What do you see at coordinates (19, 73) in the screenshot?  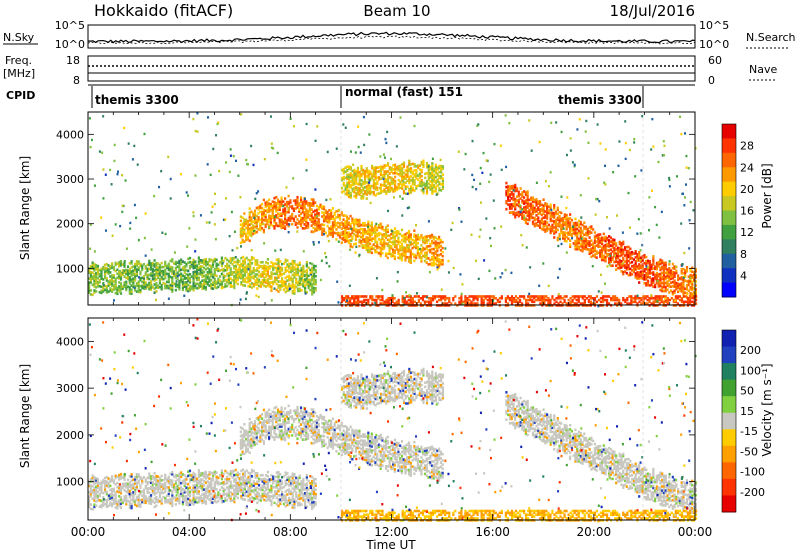 I see `freq-unit: [MHz]` at bounding box center [19, 73].